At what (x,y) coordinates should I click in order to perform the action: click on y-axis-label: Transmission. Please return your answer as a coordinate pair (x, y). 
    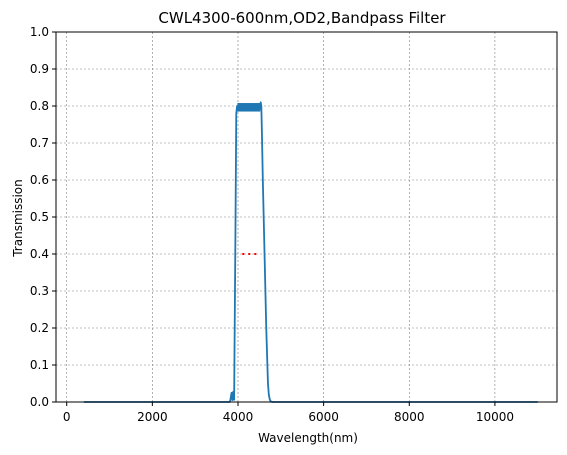
    Looking at the image, I should click on (18, 218).